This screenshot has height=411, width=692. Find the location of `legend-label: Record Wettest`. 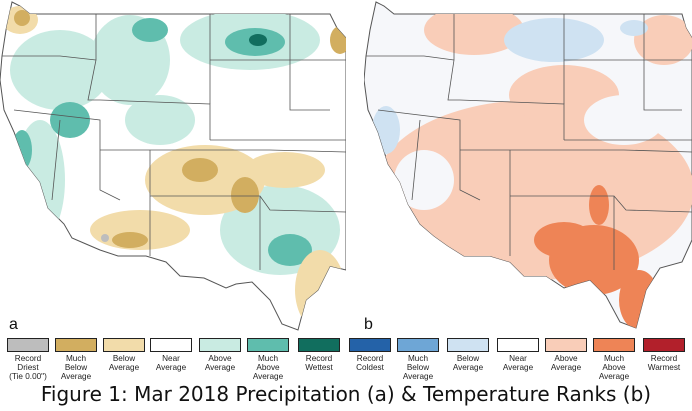

legend-label: Record Wettest is located at coordinates (319, 363).